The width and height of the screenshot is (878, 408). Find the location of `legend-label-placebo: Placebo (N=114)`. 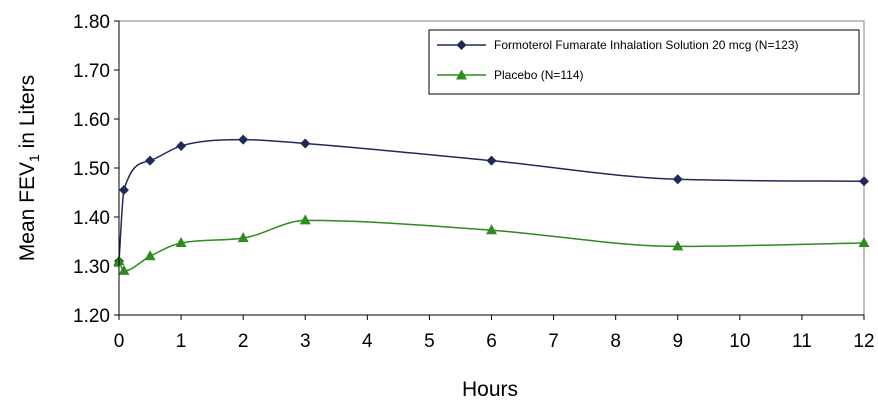

legend-label-placebo: Placebo (N=114) is located at coordinates (539, 75).